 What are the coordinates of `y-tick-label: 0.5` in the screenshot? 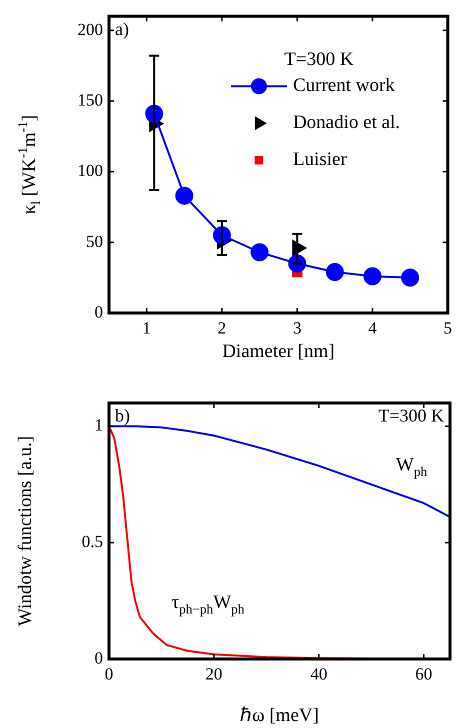 It's located at (92, 542).